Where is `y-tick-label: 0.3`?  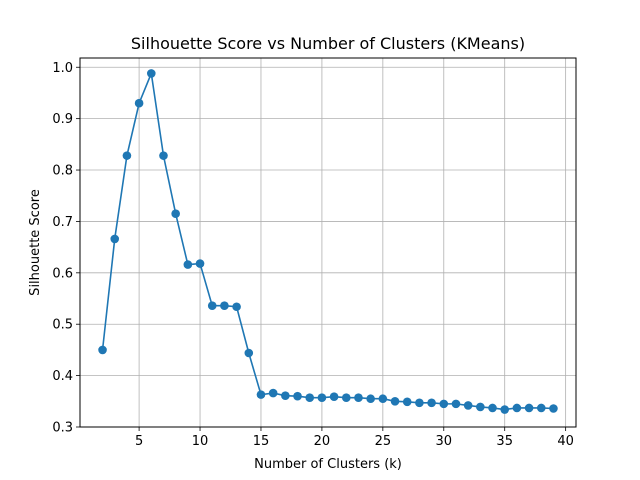
y-tick-label: 0.3 is located at coordinates (62, 428).